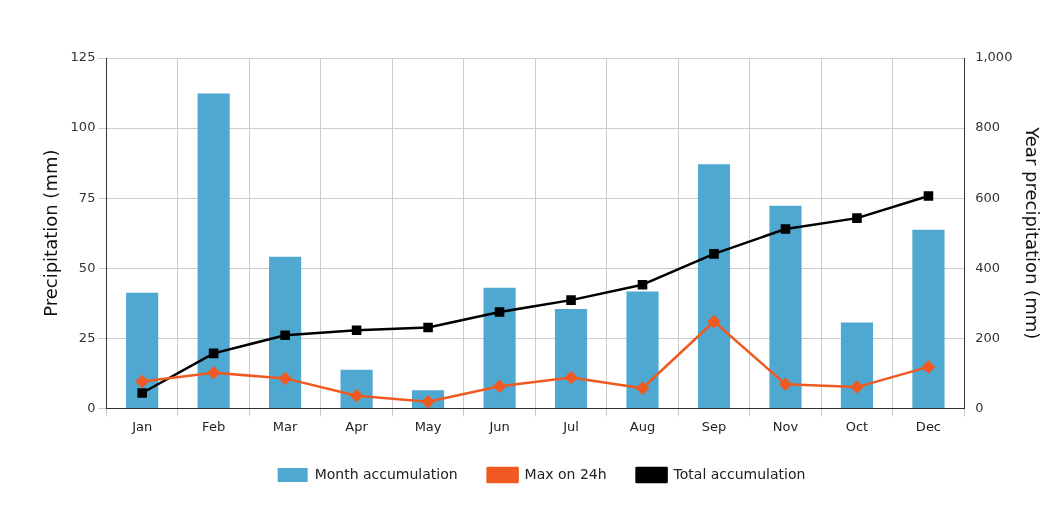 This screenshot has width=1063, height=510. I want to click on legend-label: Max on 24h, so click(565, 473).